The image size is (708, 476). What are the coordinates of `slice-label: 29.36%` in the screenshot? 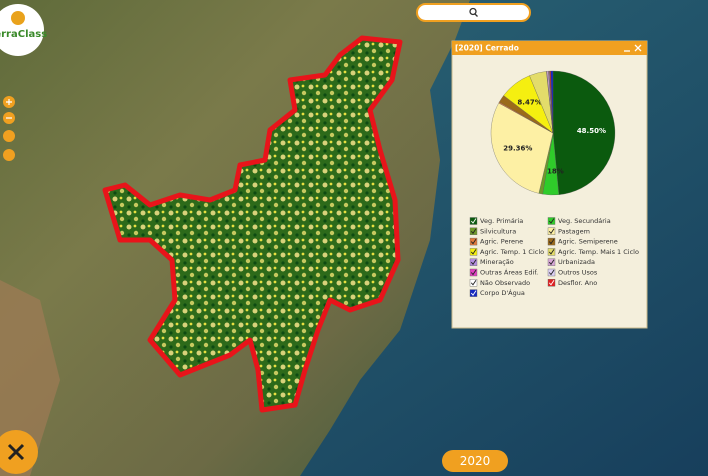 It's located at (517, 149).